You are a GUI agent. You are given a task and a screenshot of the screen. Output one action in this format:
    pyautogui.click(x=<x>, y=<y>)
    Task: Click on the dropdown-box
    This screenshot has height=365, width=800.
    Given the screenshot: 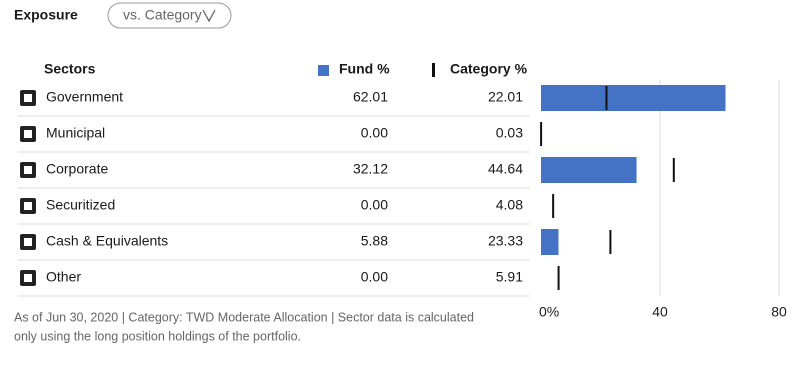 What is the action you would take?
    pyautogui.click(x=169, y=15)
    